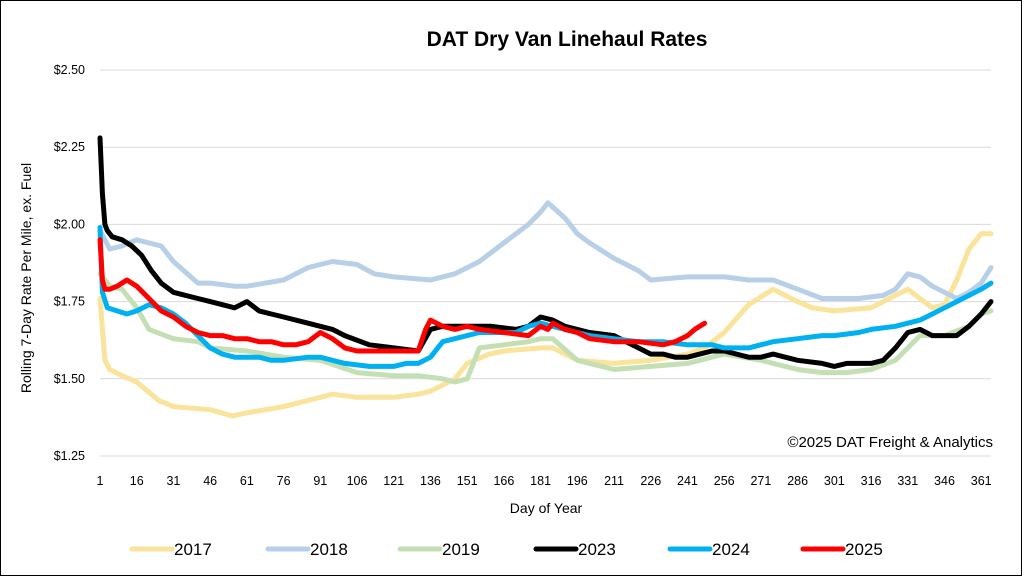 The height and width of the screenshot is (578, 1024). Describe the element at coordinates (981, 481) in the screenshot. I see `x-tick-label: 361` at that location.